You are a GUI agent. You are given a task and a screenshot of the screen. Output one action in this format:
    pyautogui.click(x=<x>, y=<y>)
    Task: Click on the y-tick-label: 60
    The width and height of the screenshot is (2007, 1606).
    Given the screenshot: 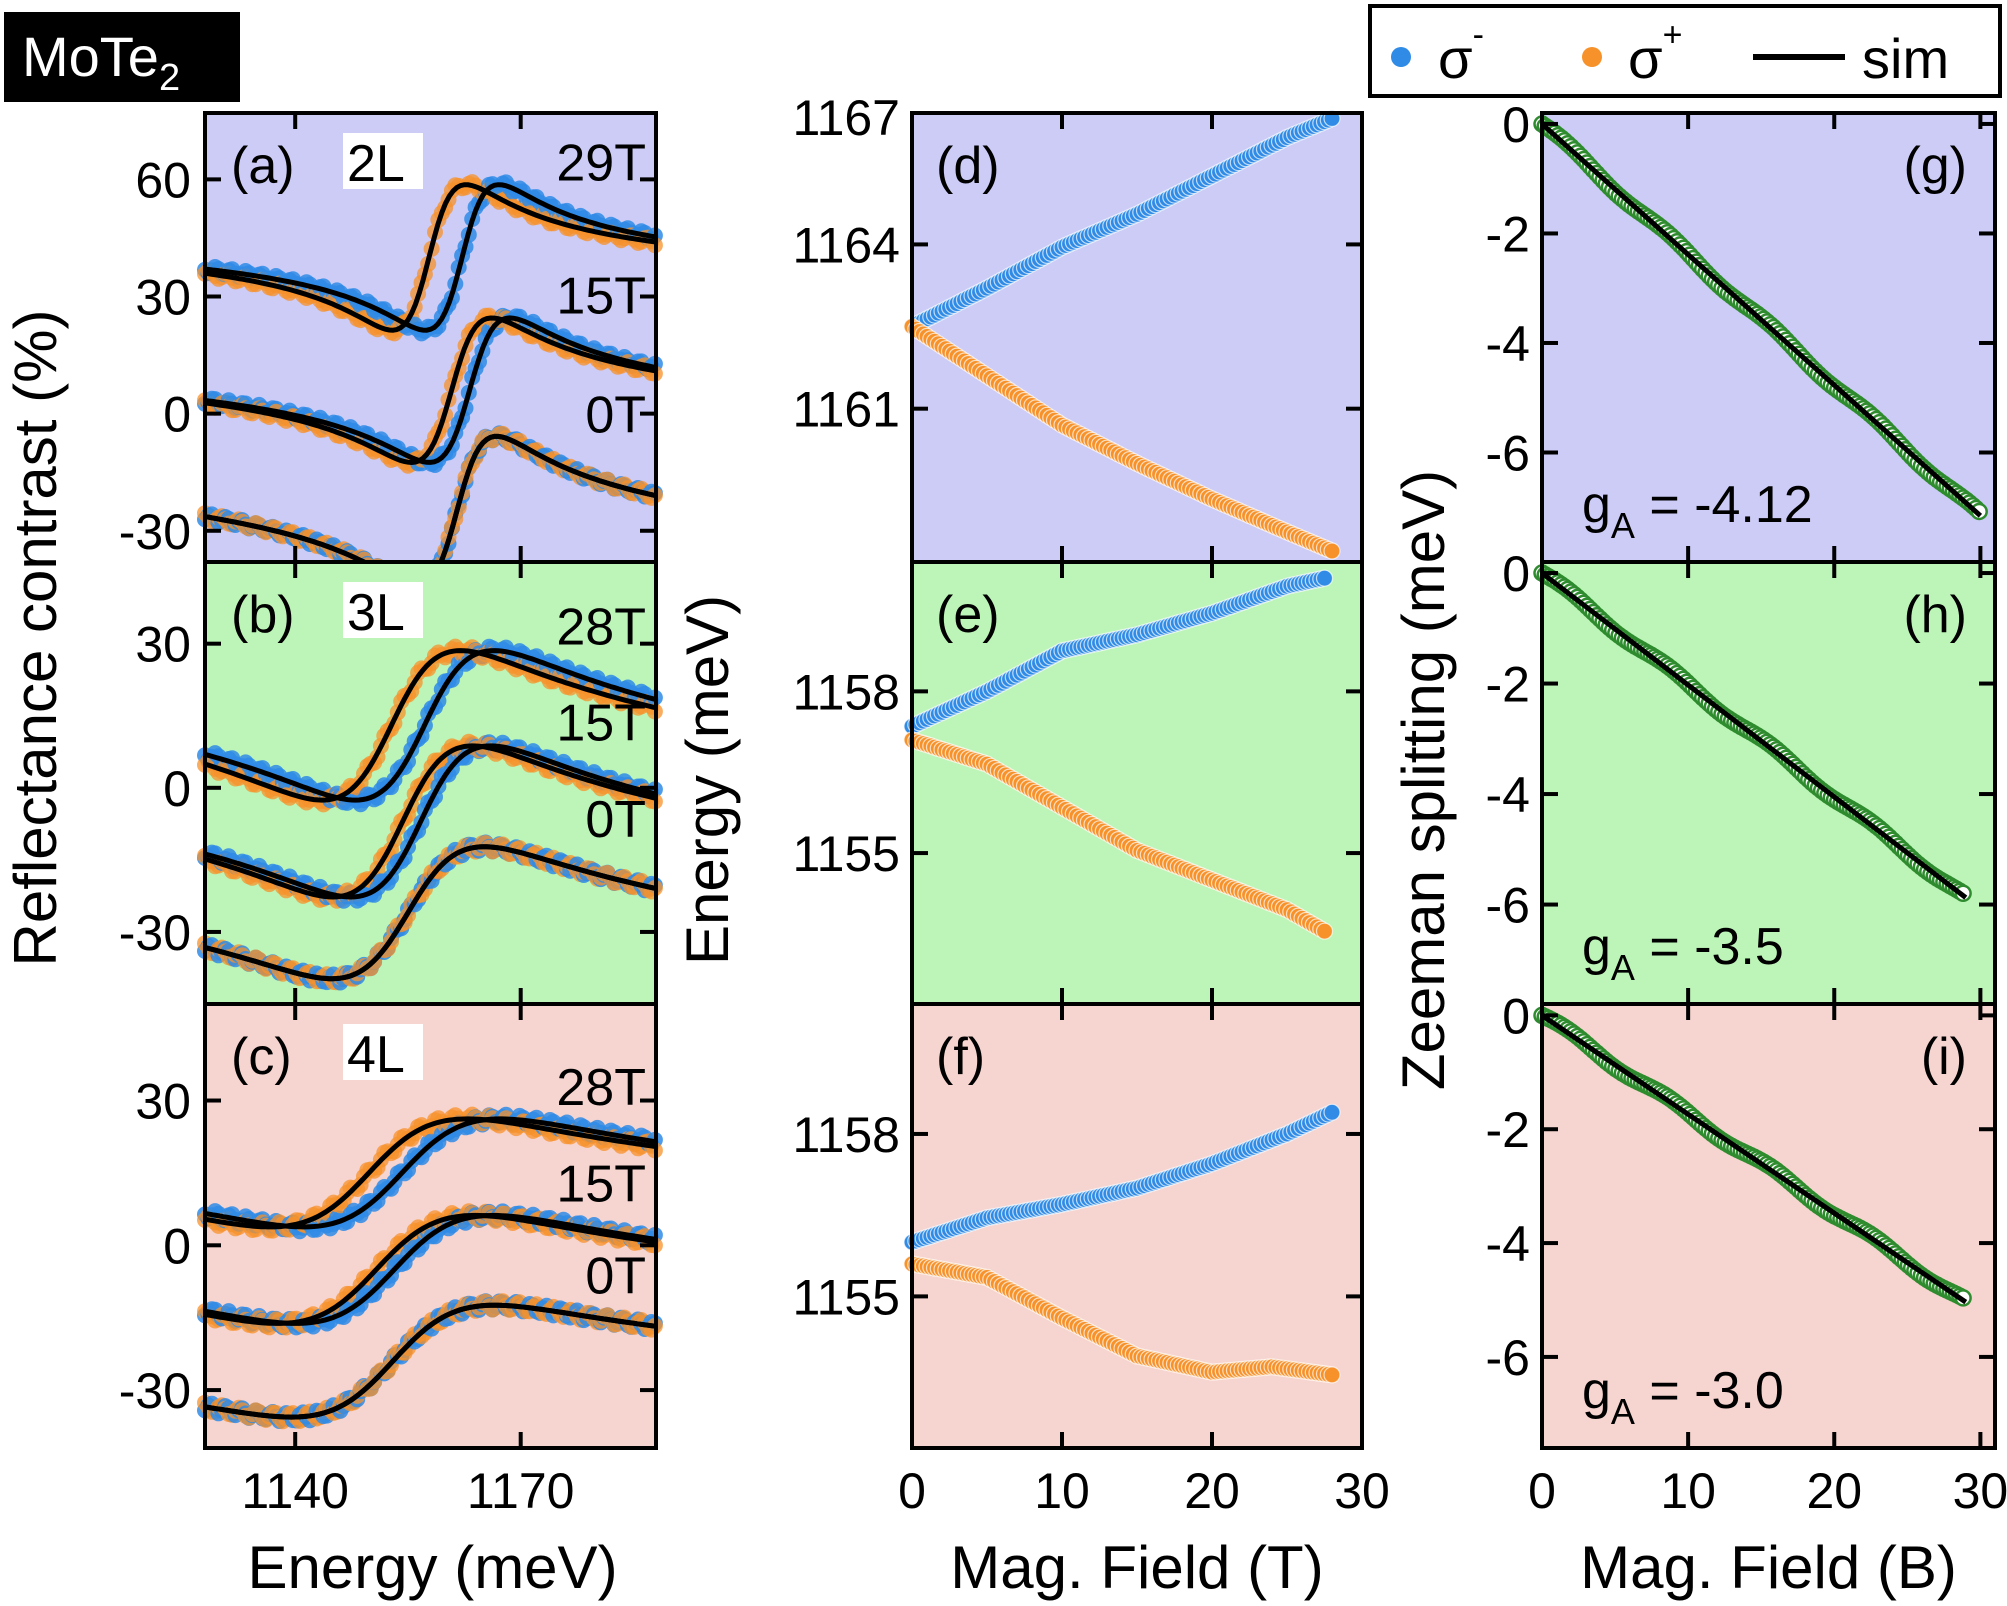 What is the action you would take?
    pyautogui.click(x=163, y=180)
    